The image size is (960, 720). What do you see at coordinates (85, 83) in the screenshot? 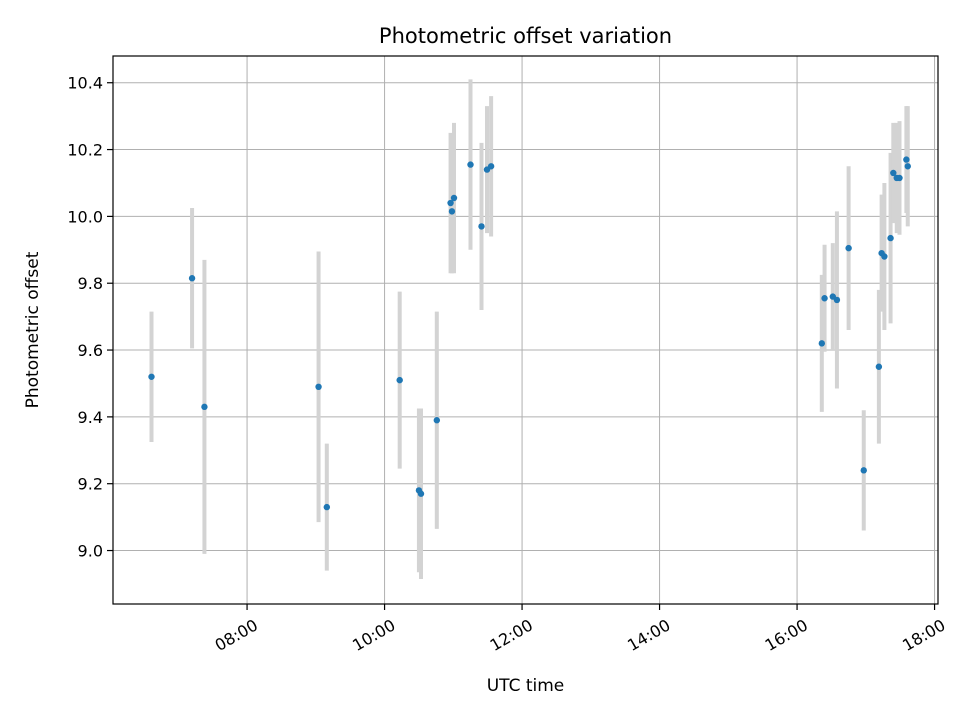
I see `y-tick-label: 10.4` at bounding box center [85, 83].